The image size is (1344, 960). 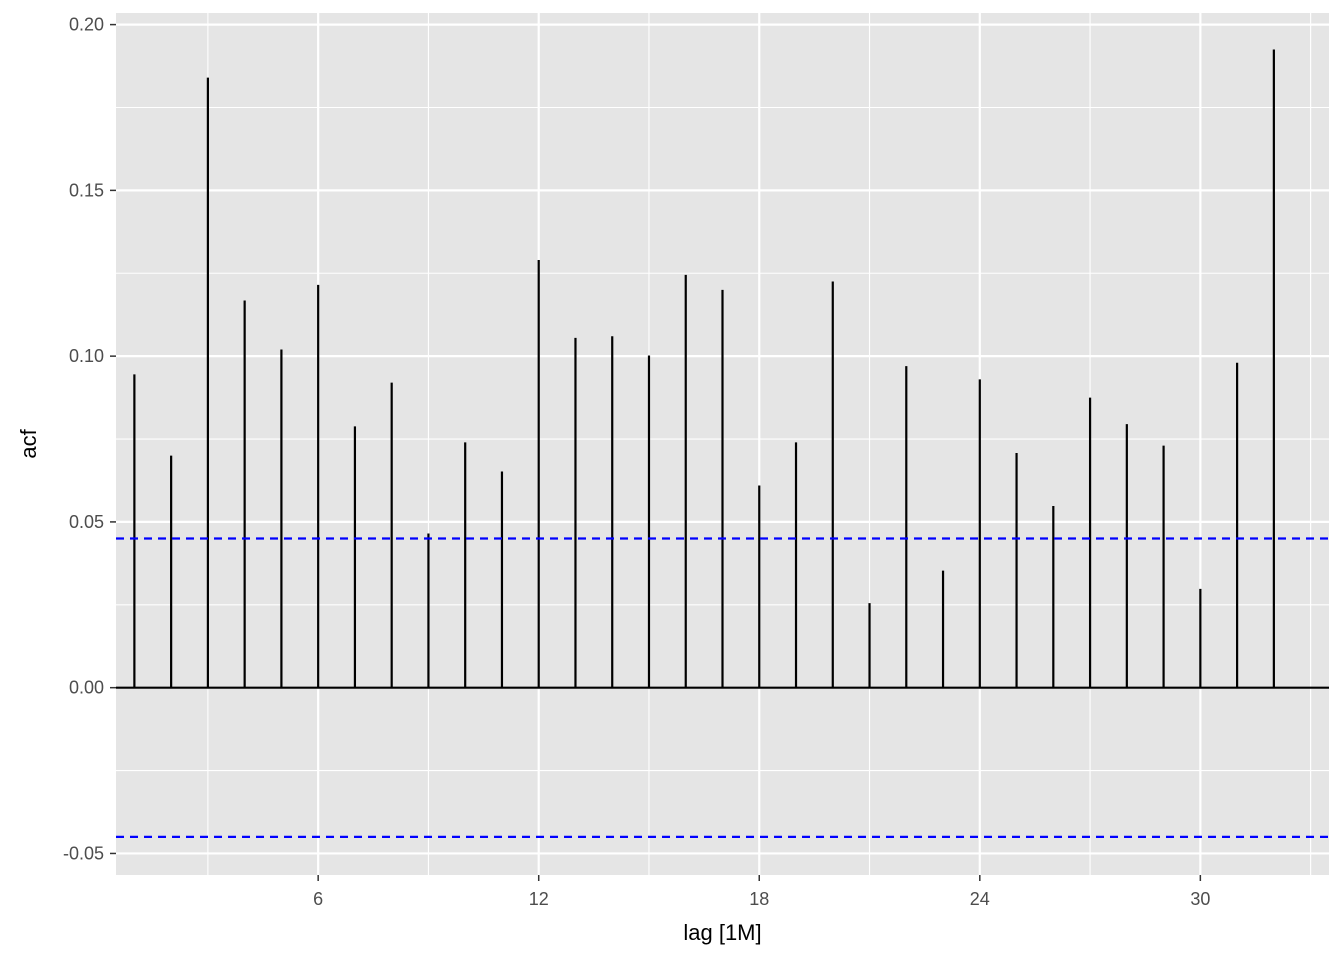 What do you see at coordinates (86, 688) in the screenshot?
I see `y-tick-label: 0.00` at bounding box center [86, 688].